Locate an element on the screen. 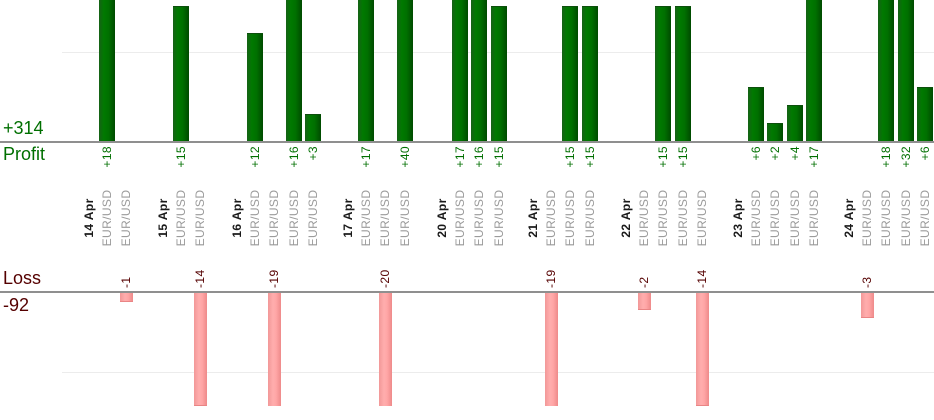 Image resolution: width=934 pixels, height=420 pixels. date-label: 15 Apr is located at coordinates (163, 218).